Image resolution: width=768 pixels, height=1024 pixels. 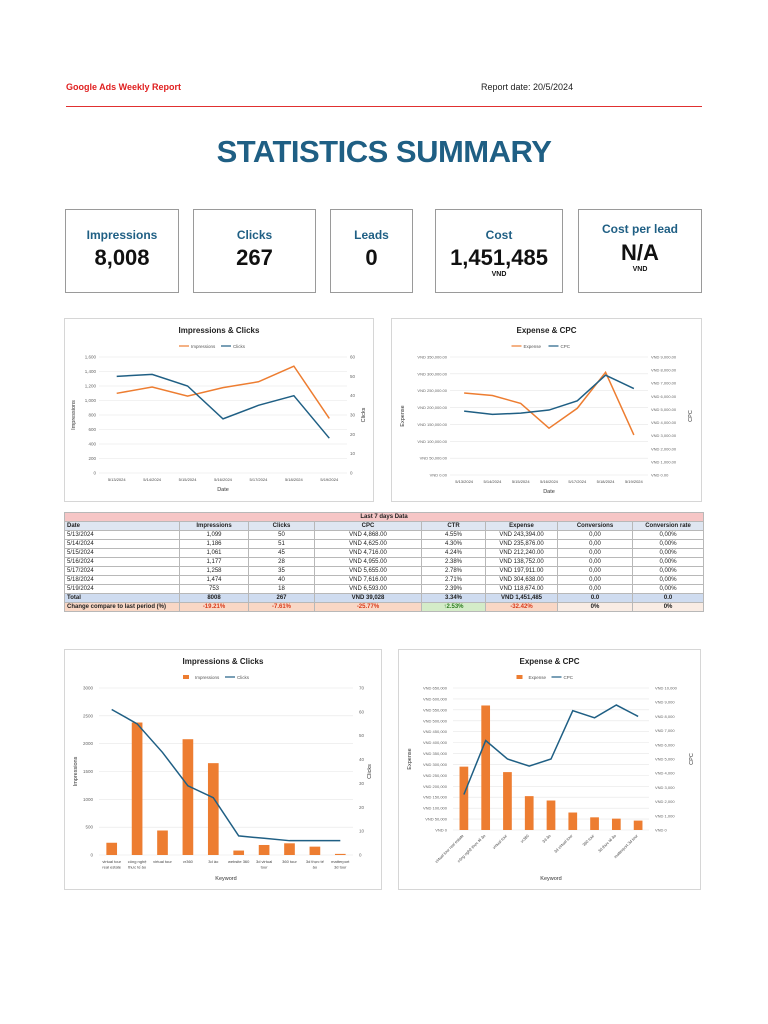 What do you see at coordinates (453, 535) in the screenshot?
I see `table-cell: 4.55%` at bounding box center [453, 535].